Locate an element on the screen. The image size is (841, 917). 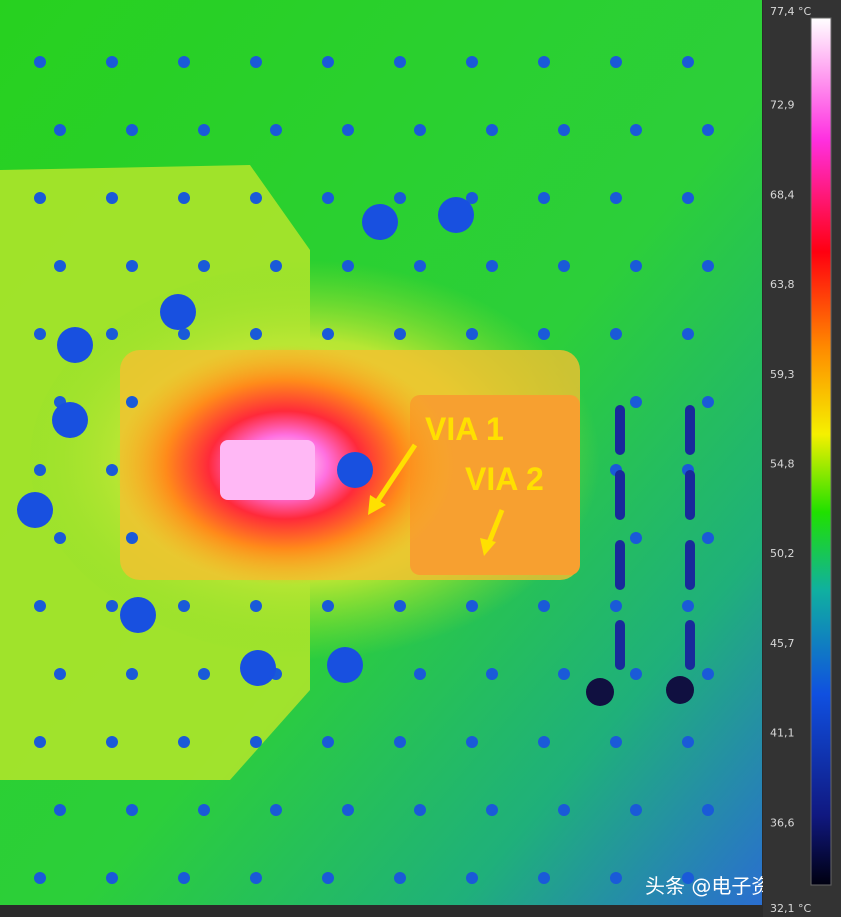
arrow-head is located at coordinates (488, 547).